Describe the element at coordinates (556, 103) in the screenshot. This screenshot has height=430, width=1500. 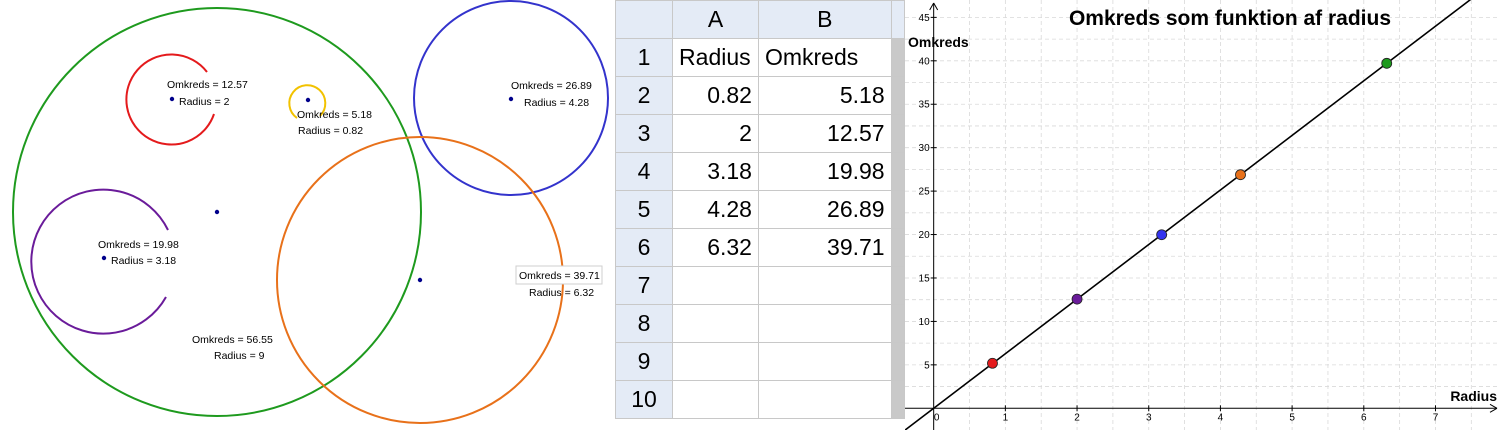
I see `radius-label: Radius = 4.28` at that location.